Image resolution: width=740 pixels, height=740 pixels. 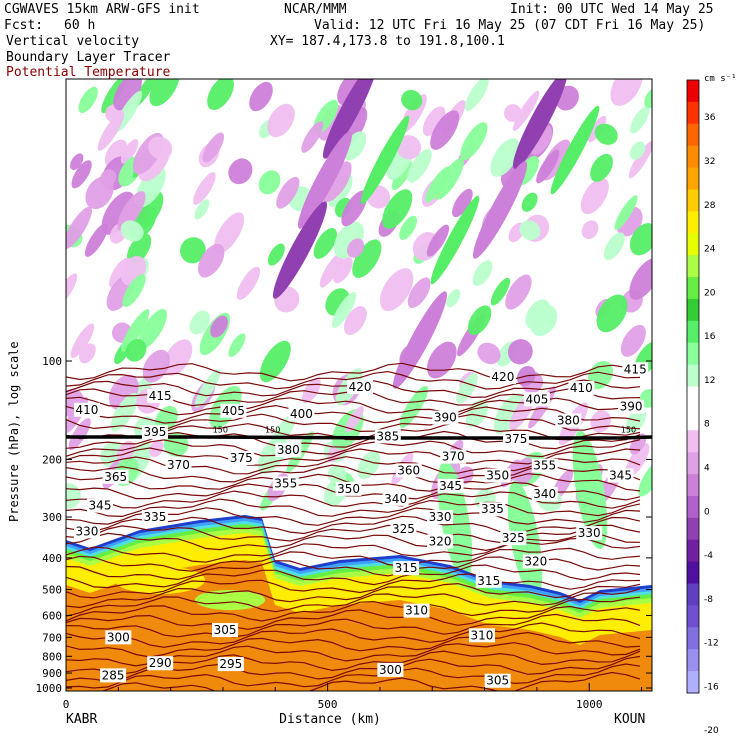 What do you see at coordinates (178, 465) in the screenshot?
I see `theta-label: 370` at bounding box center [178, 465].